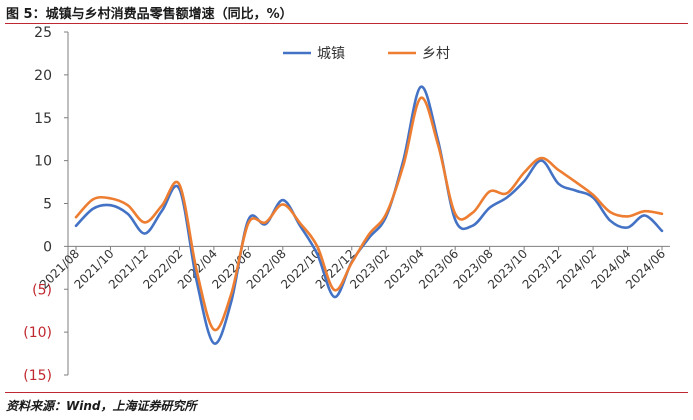  Describe the element at coordinates (346, 392) in the screenshot. I see `source-divider` at that location.